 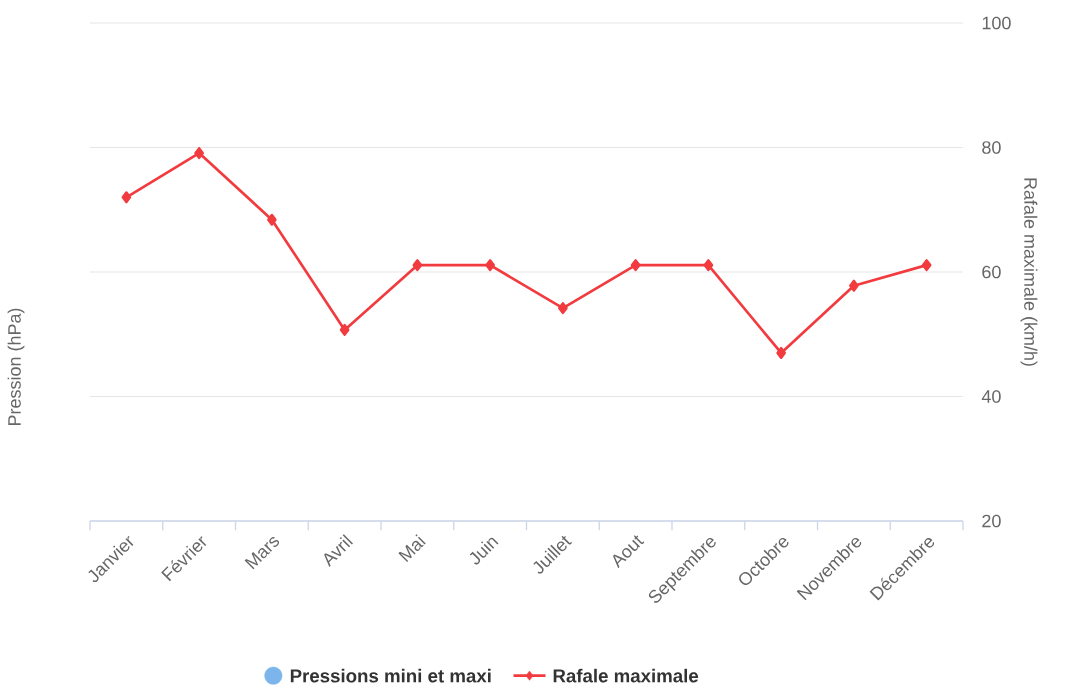 I want to click on y2-tick-label: 40, so click(x=991, y=396).